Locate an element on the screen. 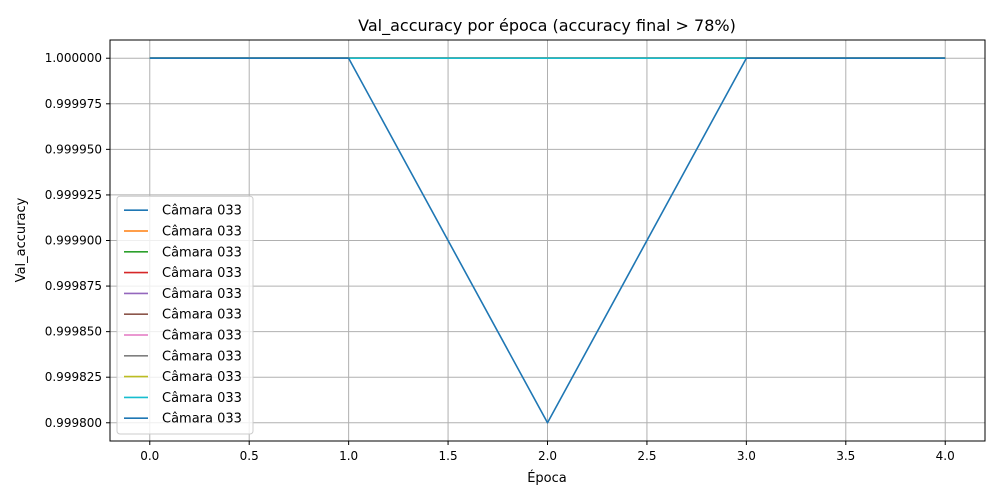  y-tick-label: 0.999950 is located at coordinates (73, 149).